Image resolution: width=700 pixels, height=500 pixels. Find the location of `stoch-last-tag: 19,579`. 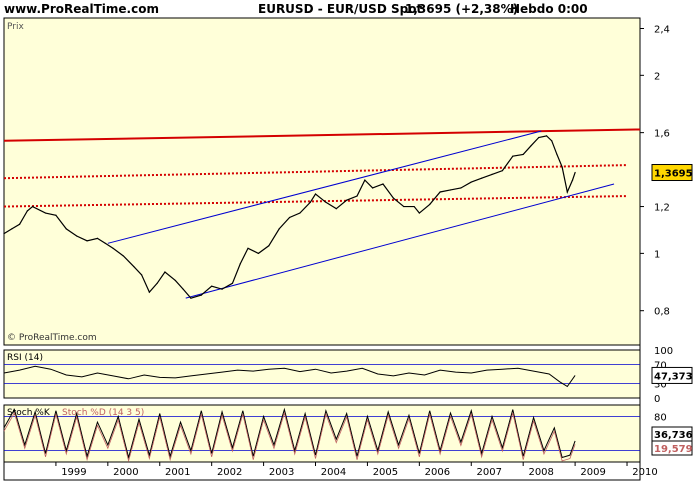

stoch-last-tag: 19,579 is located at coordinates (673, 449).